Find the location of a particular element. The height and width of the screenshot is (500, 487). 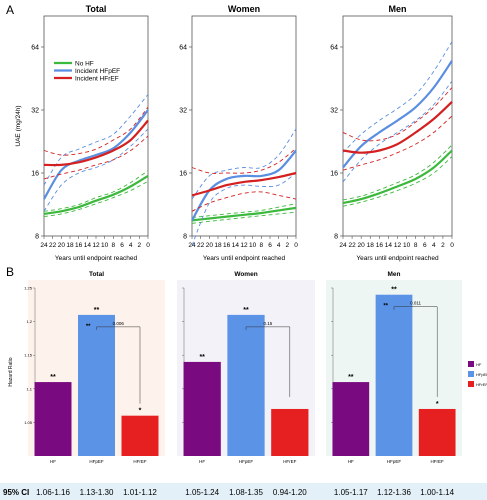

ci-value: 1.13-1.30 is located at coordinates (97, 492).